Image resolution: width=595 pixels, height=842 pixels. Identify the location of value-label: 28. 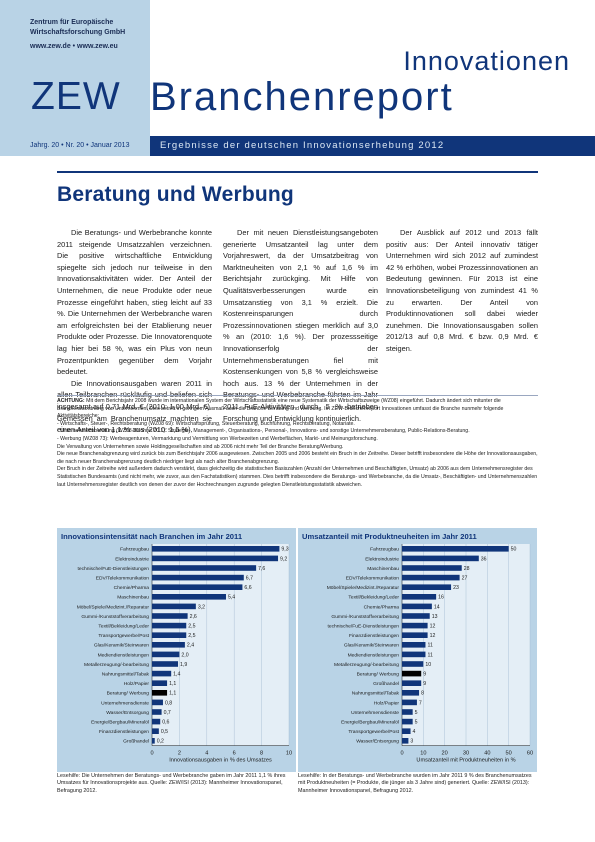
(467, 569).